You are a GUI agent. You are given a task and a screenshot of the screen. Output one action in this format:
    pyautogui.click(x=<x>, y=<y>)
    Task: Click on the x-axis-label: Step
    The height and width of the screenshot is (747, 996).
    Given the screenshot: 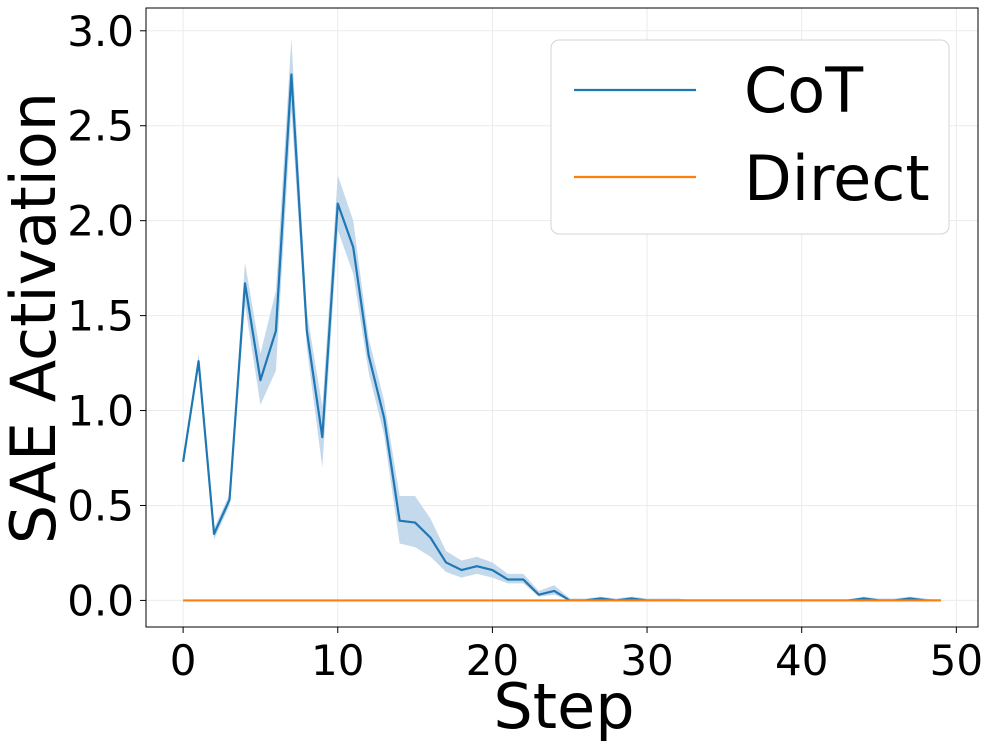 What is the action you would take?
    pyautogui.click(x=563, y=706)
    